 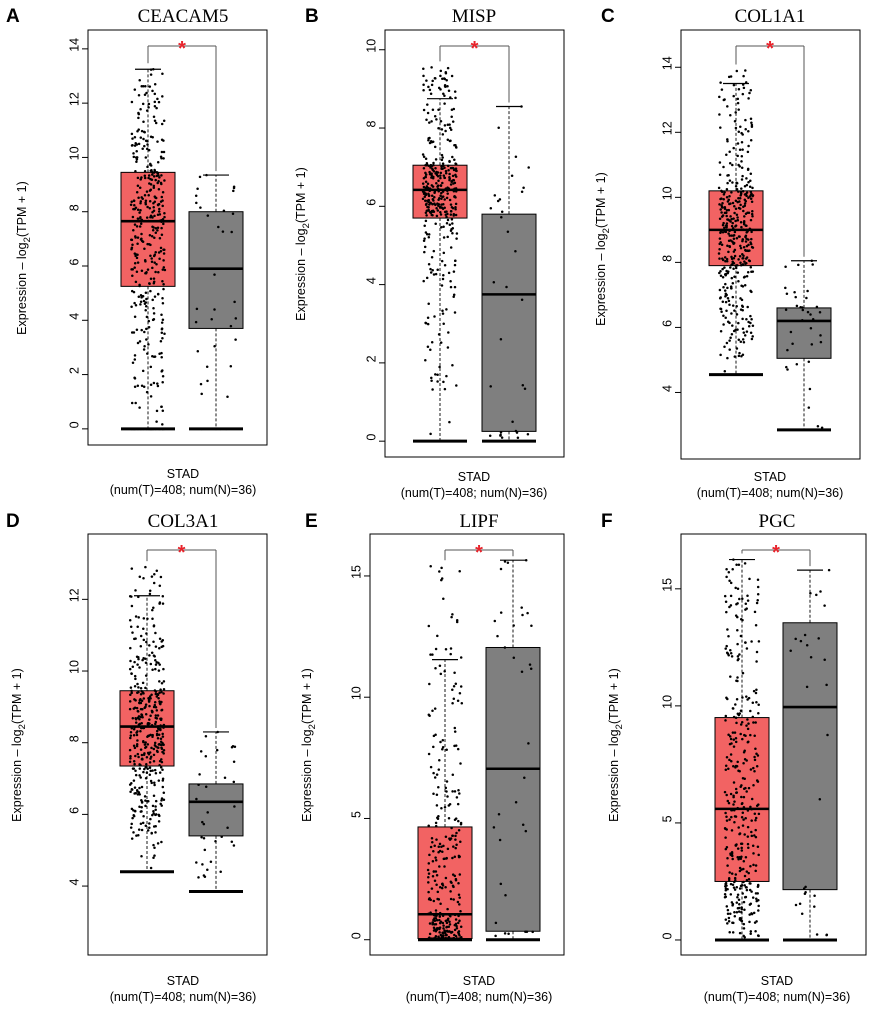 I want to click on panel-letter: E, so click(x=311, y=521).